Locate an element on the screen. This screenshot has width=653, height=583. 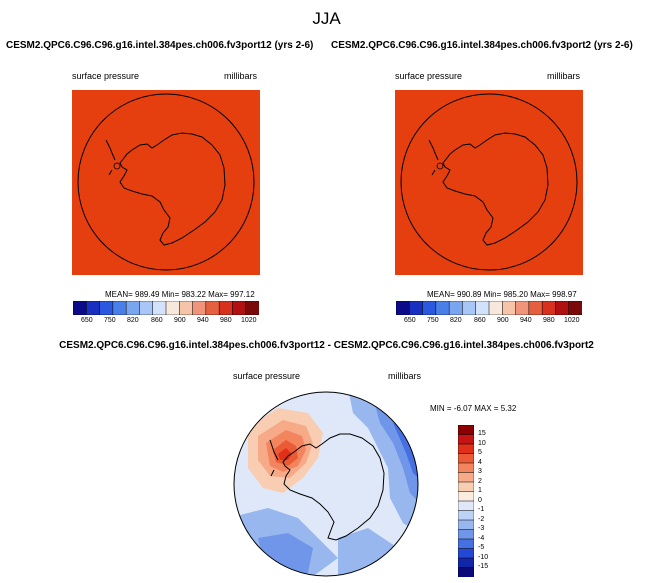
right-tick-label: 980 is located at coordinates (549, 320).